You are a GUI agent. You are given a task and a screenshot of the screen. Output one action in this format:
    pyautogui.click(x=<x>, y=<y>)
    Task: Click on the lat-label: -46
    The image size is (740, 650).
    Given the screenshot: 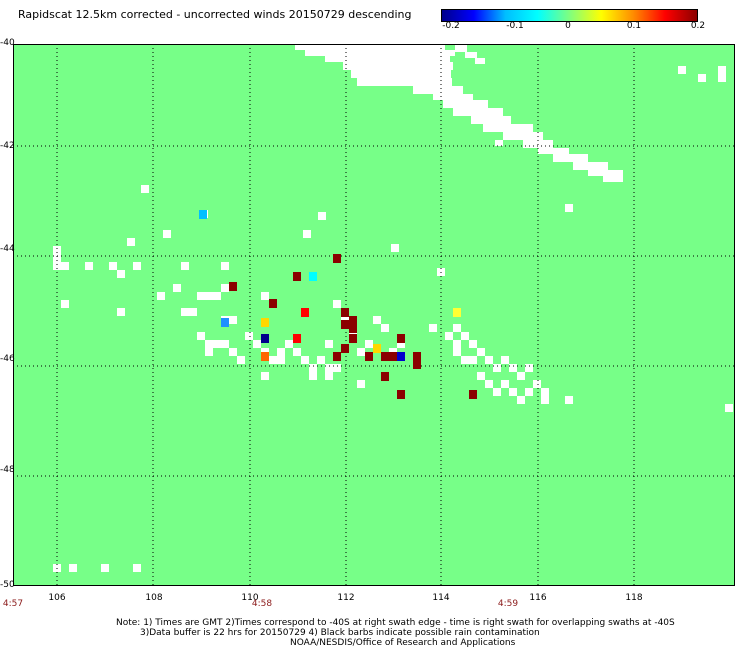 What is the action you would take?
    pyautogui.click(x=7, y=359)
    